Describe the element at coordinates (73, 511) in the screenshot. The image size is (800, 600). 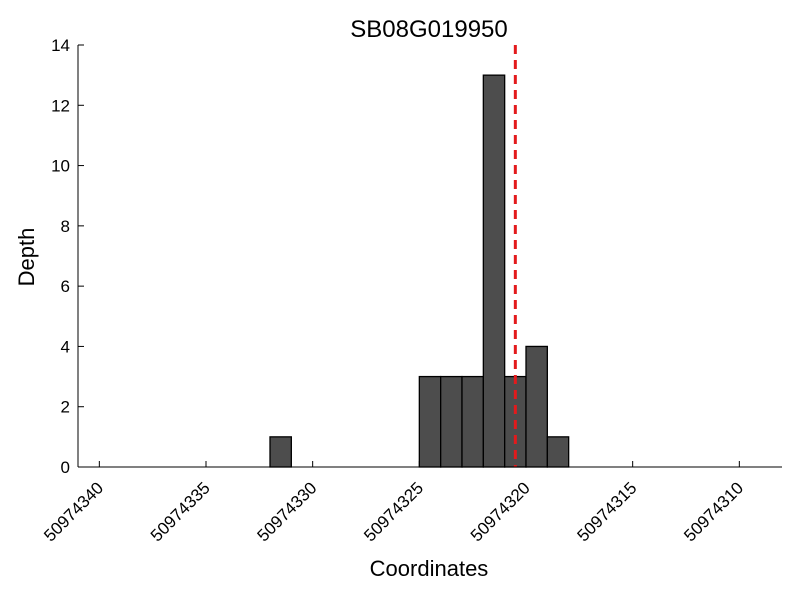
I see `x-tick-label: 50974340` at that location.